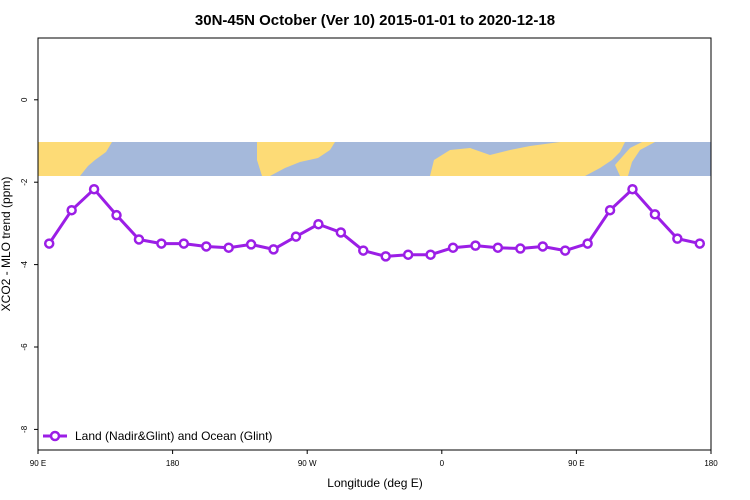 The image size is (750, 500). Describe the element at coordinates (442, 463) in the screenshot. I see `x-tick-label: 0` at that location.